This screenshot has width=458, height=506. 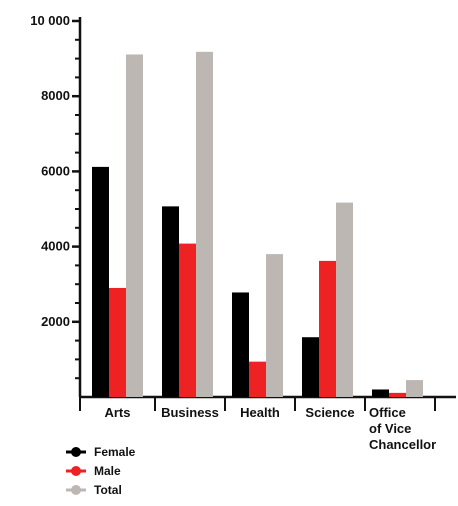 I want to click on x-category-label: Arts, so click(x=117, y=412).